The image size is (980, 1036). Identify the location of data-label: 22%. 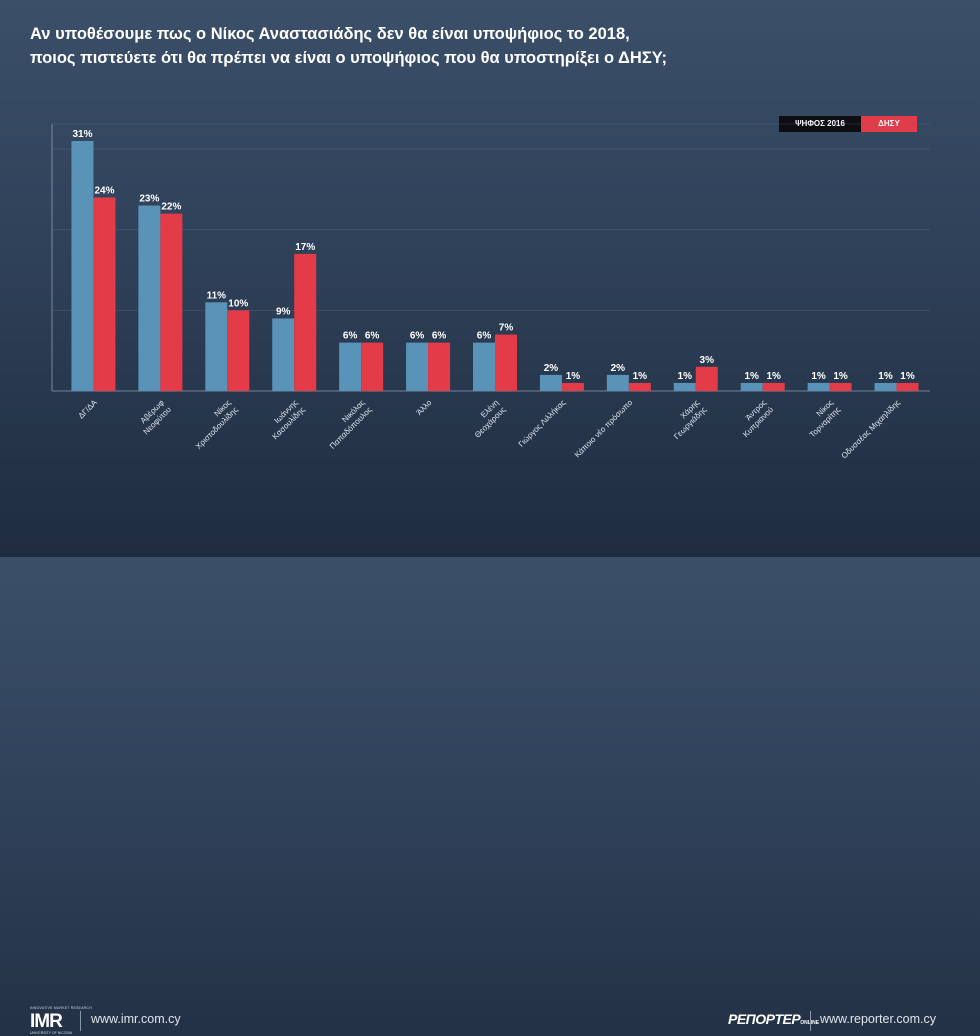
(171, 207).